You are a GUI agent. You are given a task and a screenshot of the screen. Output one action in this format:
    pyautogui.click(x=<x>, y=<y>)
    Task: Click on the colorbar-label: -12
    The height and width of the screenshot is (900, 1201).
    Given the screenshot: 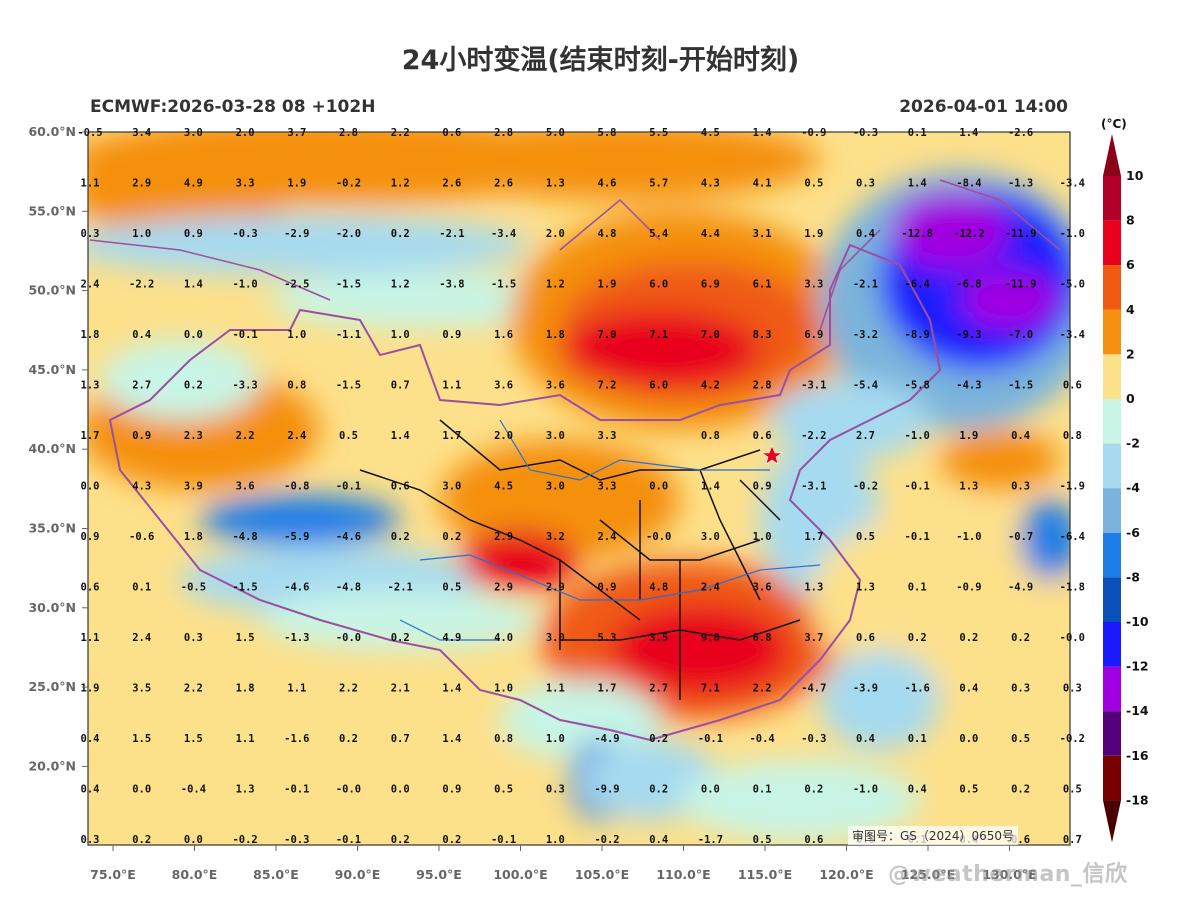 What is the action you would take?
    pyautogui.click(x=1137, y=666)
    